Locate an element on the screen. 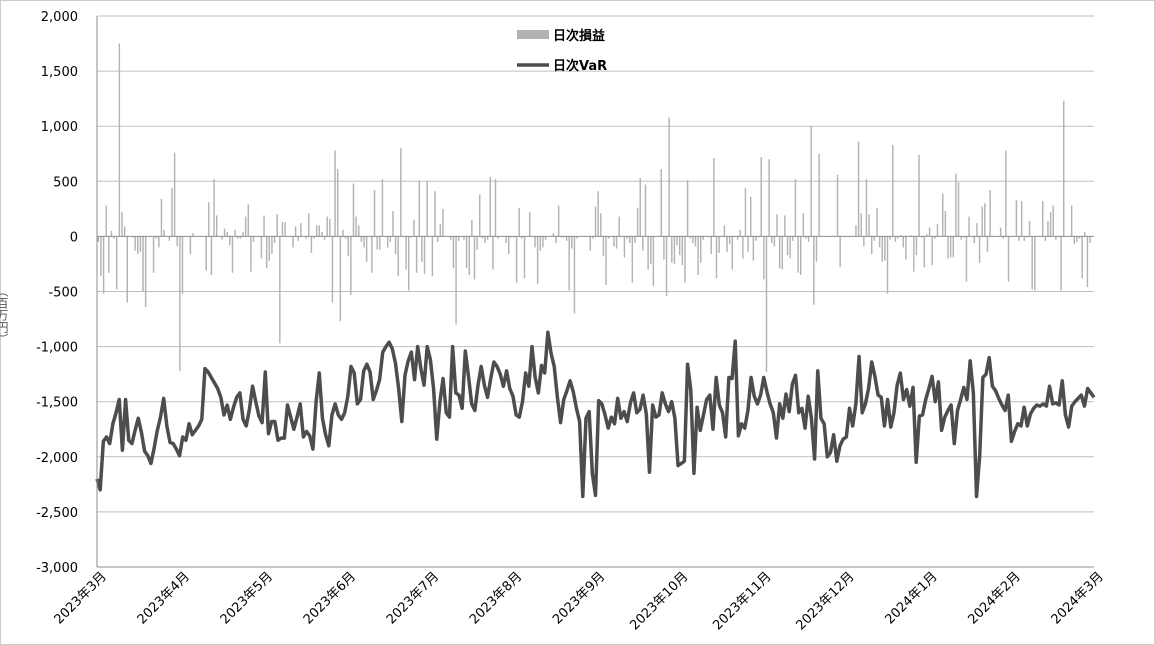 This screenshot has width=1155, height=645. y-tick-label: -3,000 is located at coordinates (57, 568).